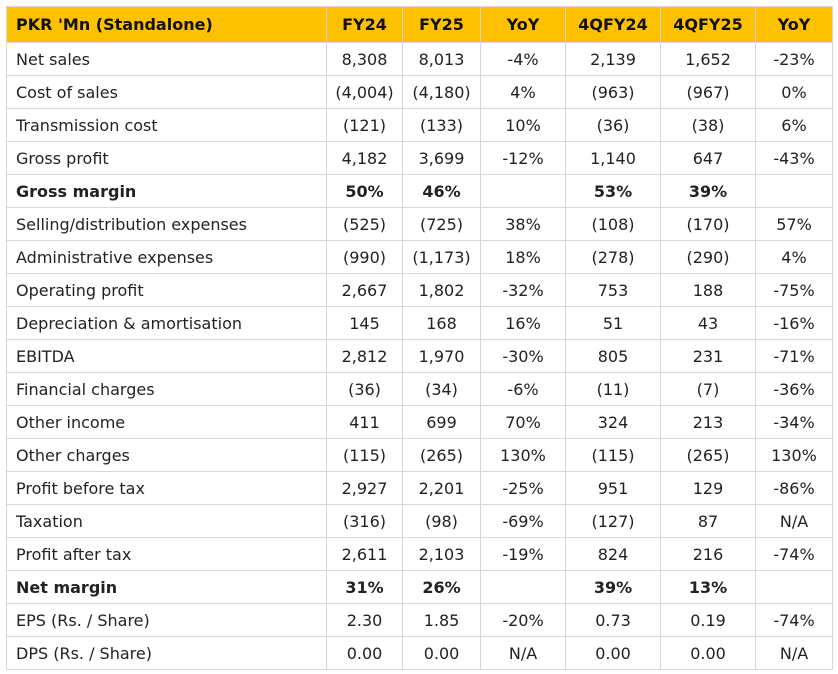 The width and height of the screenshot is (838, 674). Describe the element at coordinates (364, 290) in the screenshot. I see `value-cell: 2,667` at that location.